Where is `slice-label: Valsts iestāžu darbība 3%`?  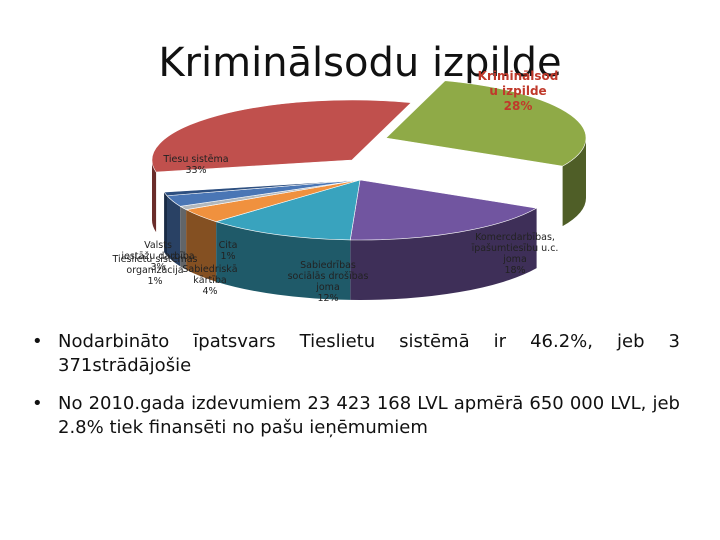 slice-label: Valsts iestāžu darbība 3% is located at coordinates (157, 256).